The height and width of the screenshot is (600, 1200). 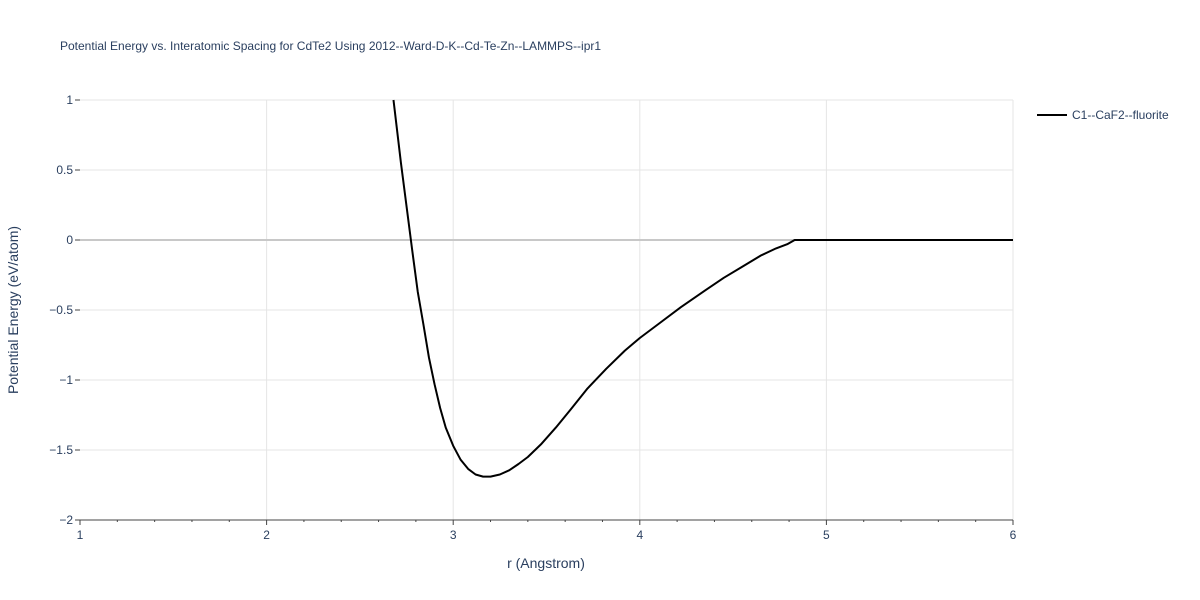 I want to click on y-tick-label: −1.5, so click(x=61, y=450).